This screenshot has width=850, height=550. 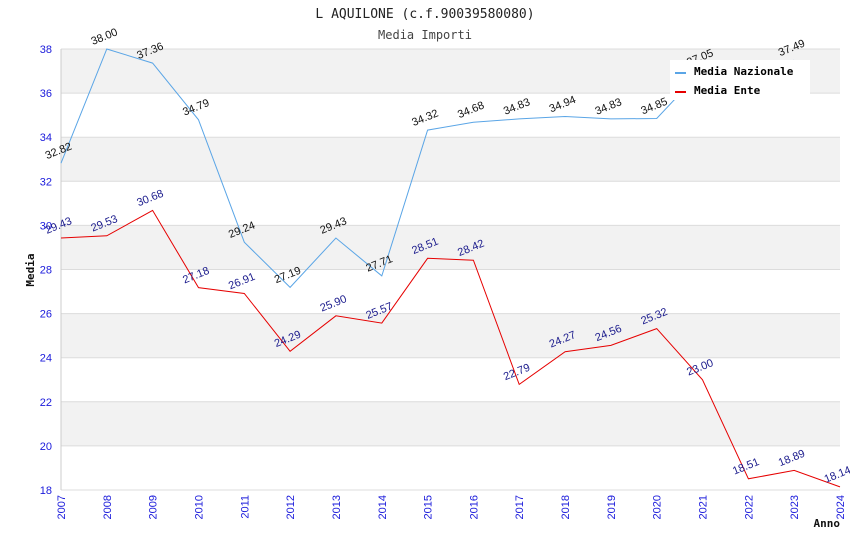 What do you see at coordinates (46, 226) in the screenshot?
I see `y-tick-label: 30` at bounding box center [46, 226].